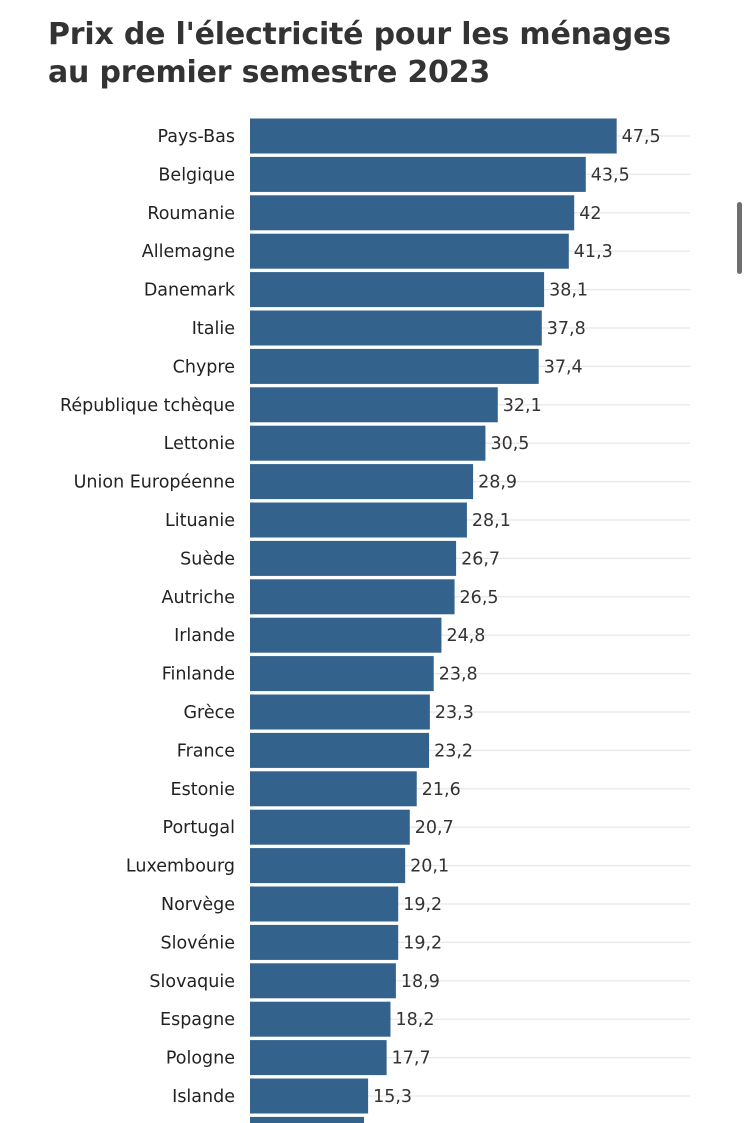 The image size is (750, 1123). Describe the element at coordinates (196, 137) in the screenshot. I see `category-label: Pays-Bas` at that location.